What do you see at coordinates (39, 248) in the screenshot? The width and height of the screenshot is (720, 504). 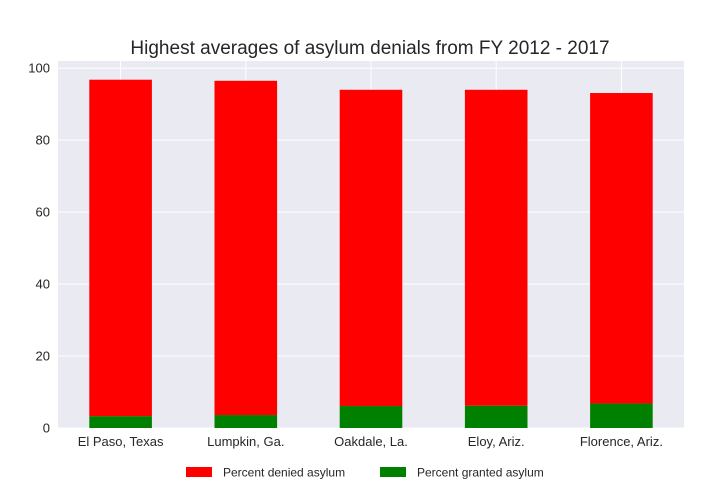 I see `y-axis: 0 20 40 60 80 100` at bounding box center [39, 248].